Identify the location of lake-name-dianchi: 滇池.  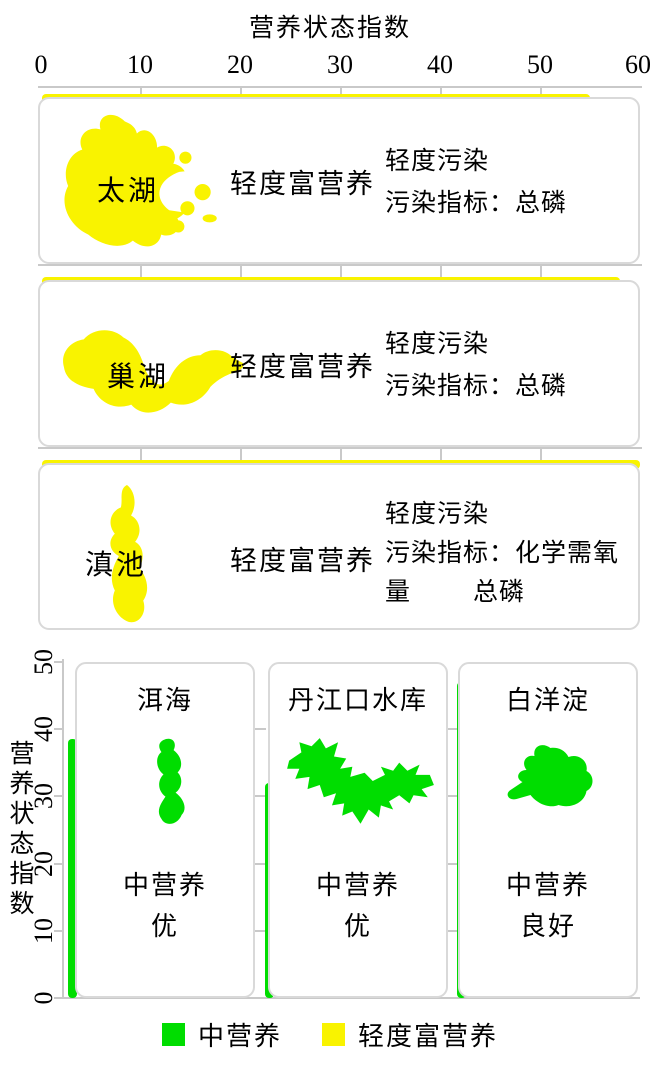
(116, 565).